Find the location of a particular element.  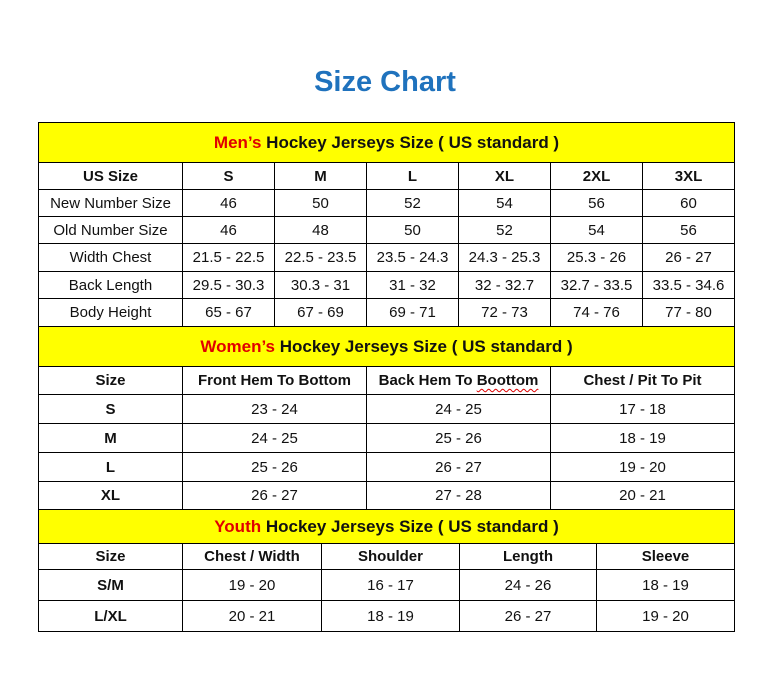

row-label: L/XL is located at coordinates (110, 616).